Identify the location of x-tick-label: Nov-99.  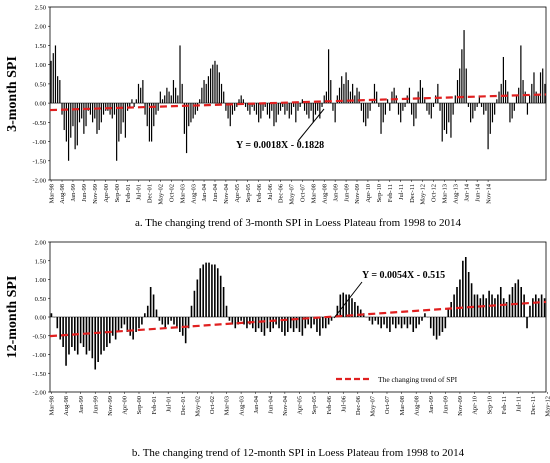
(110, 406).